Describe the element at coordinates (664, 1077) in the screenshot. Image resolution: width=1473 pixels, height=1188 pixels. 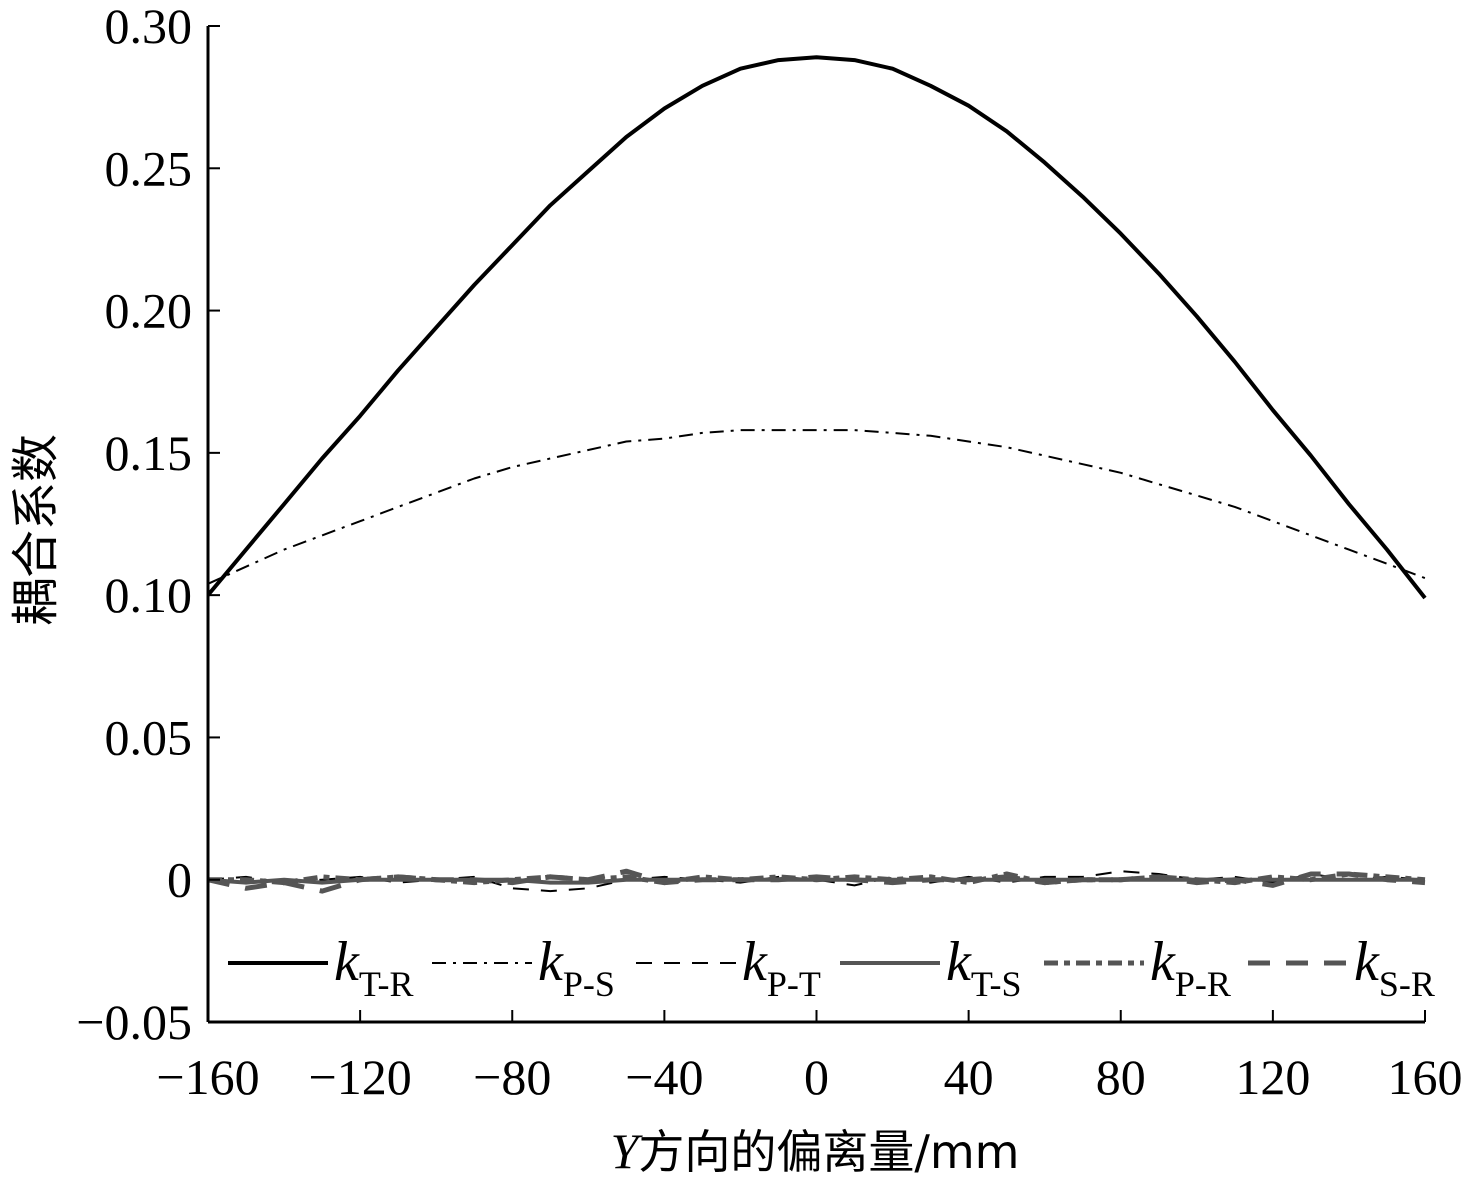
I see `x-tick-label: −40` at that location.